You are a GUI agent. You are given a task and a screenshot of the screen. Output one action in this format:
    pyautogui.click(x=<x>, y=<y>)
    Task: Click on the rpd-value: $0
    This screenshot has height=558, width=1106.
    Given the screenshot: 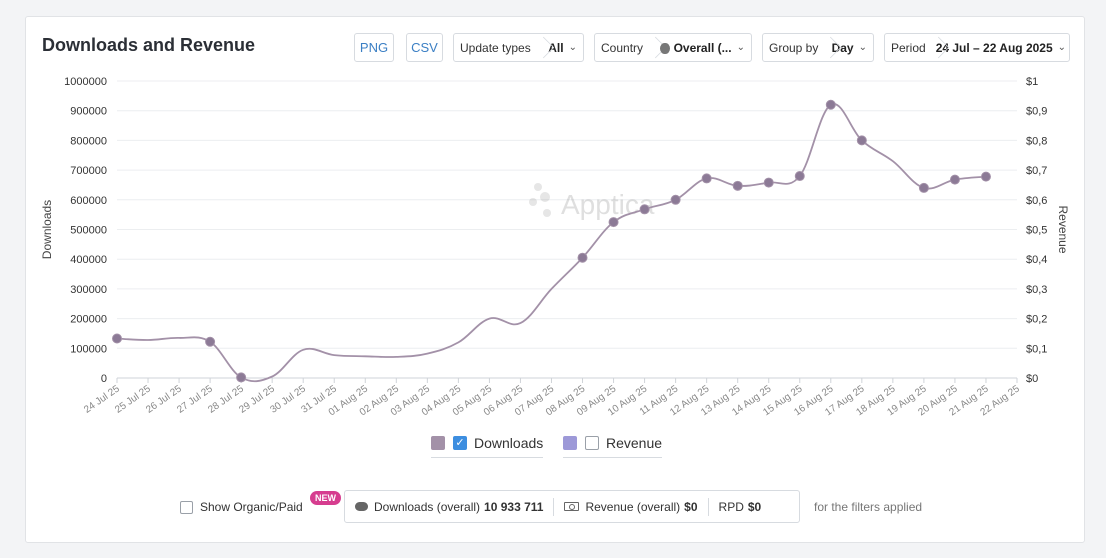 What is the action you would take?
    pyautogui.click(x=754, y=506)
    